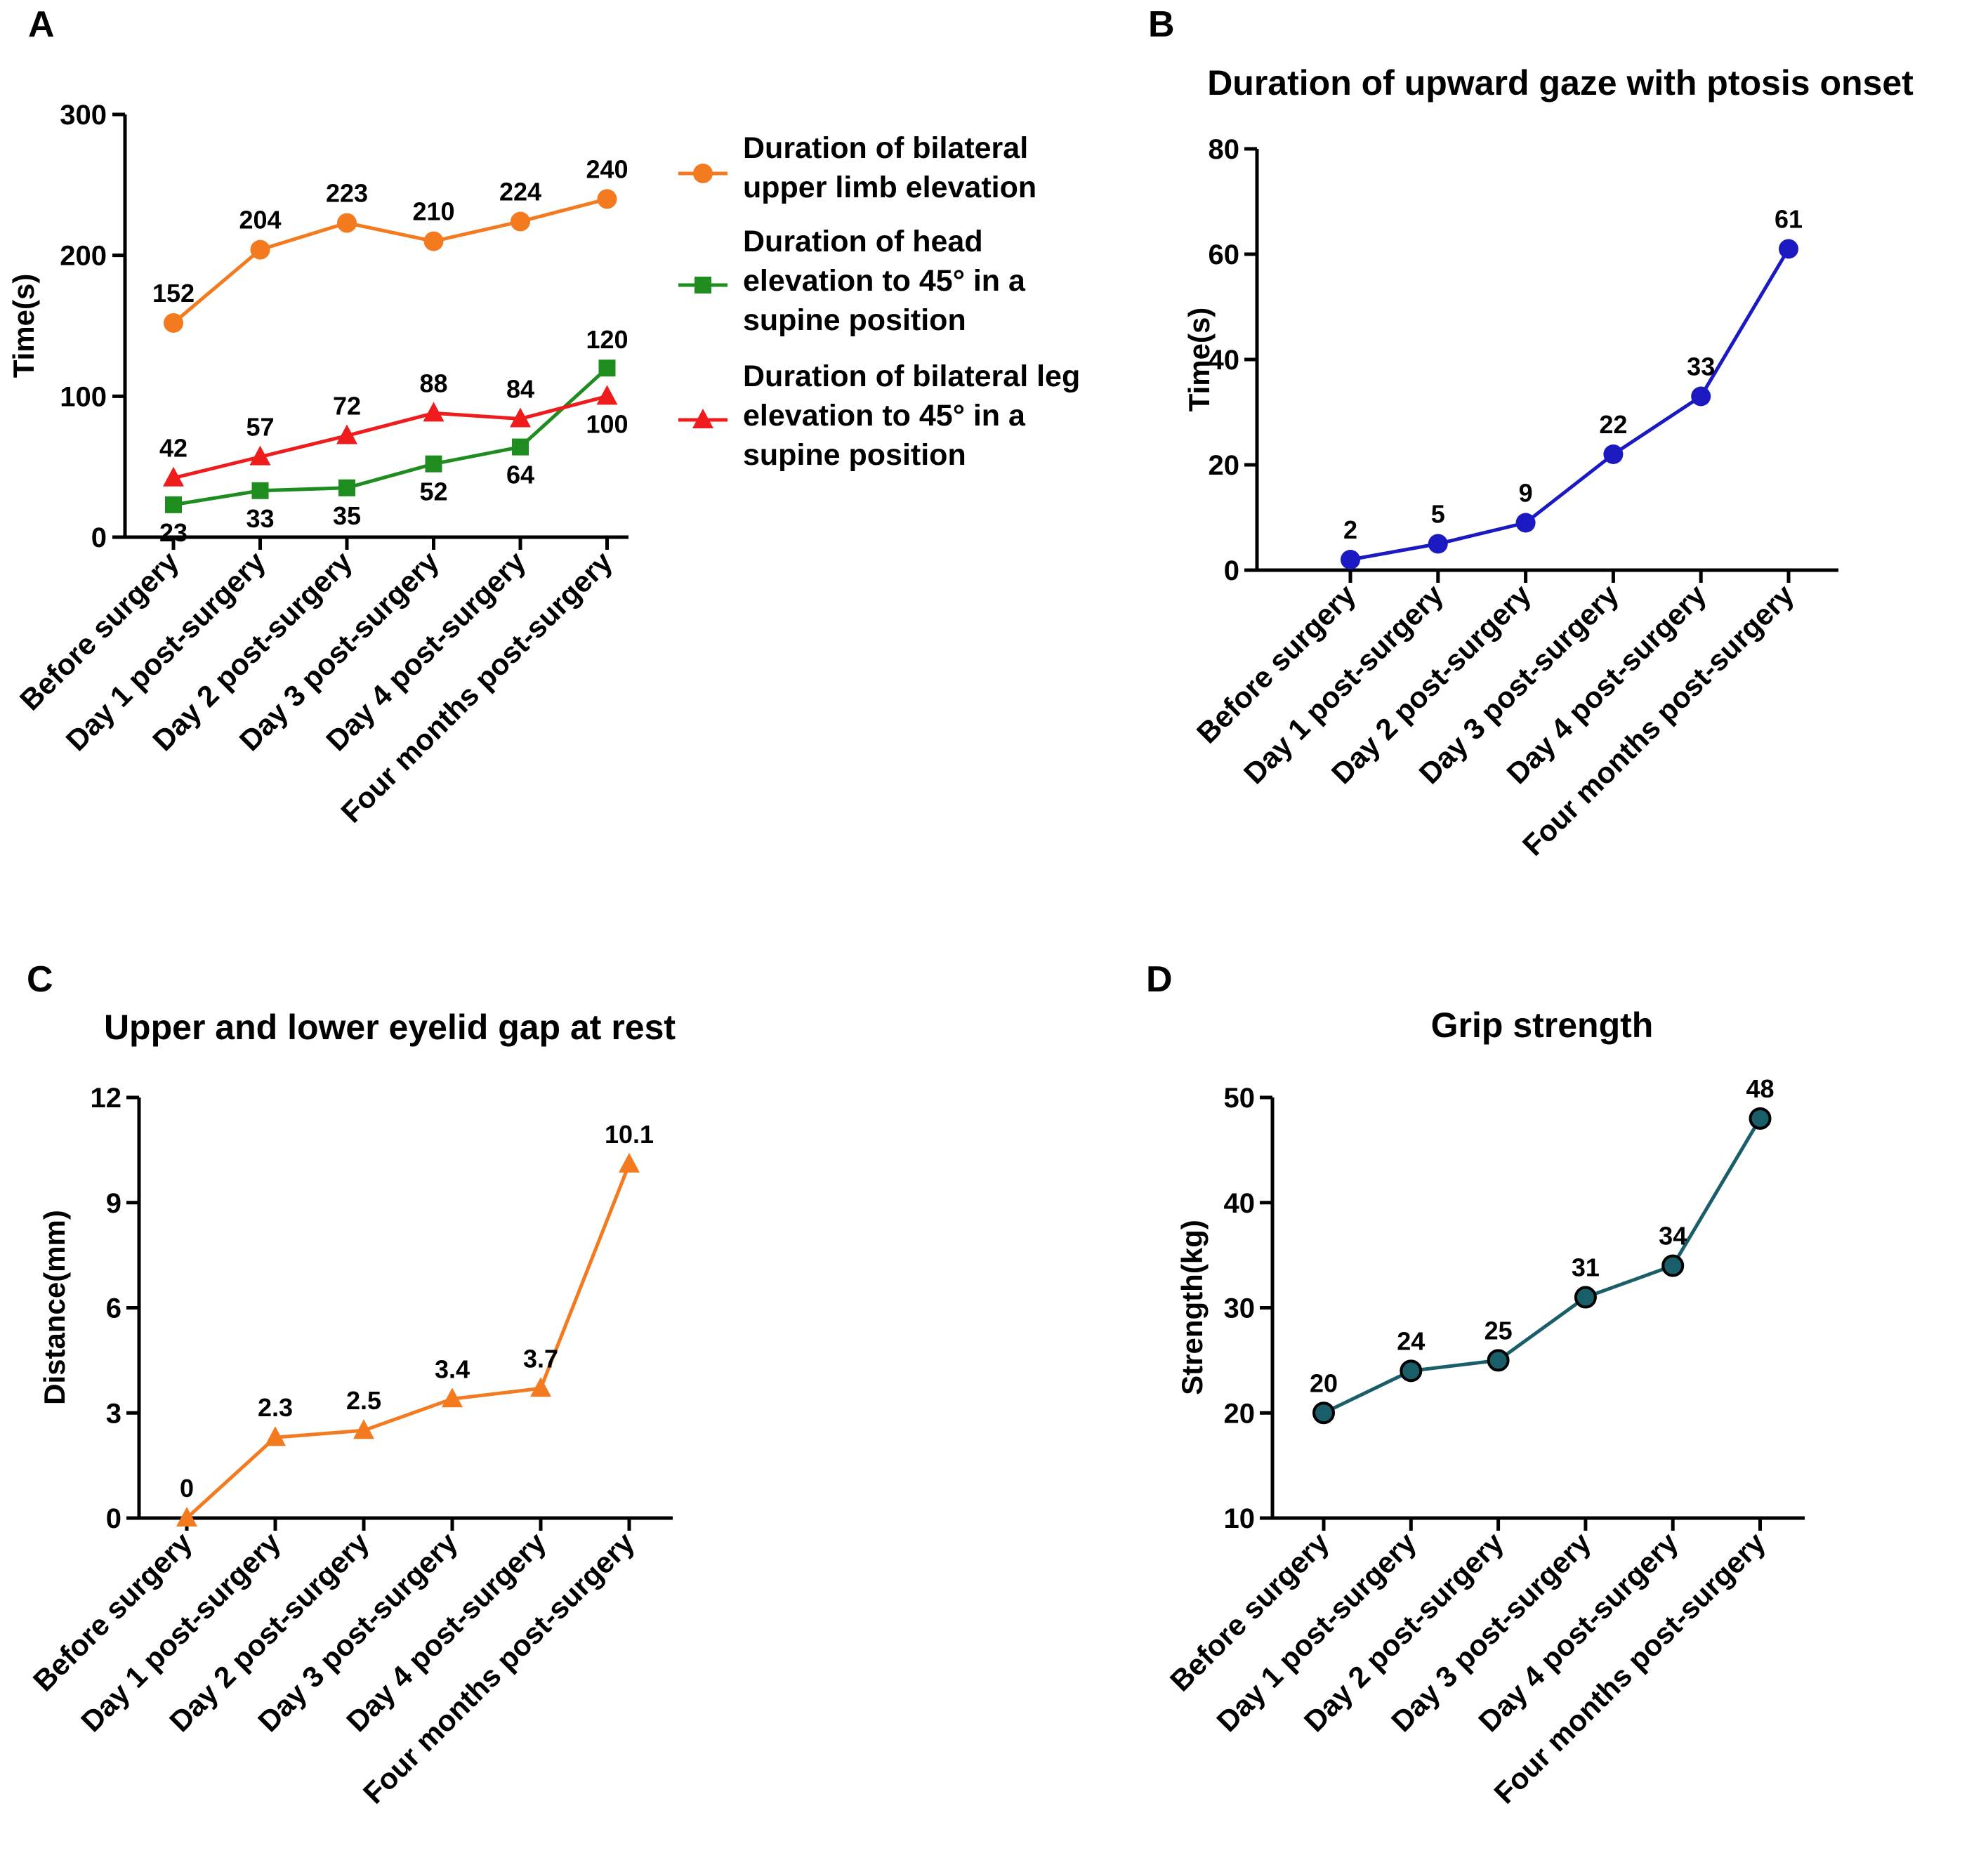 The width and height of the screenshot is (1988, 1853). Describe the element at coordinates (408, 1341) in the screenshot. I see `panel-c-series-1-line` at that location.